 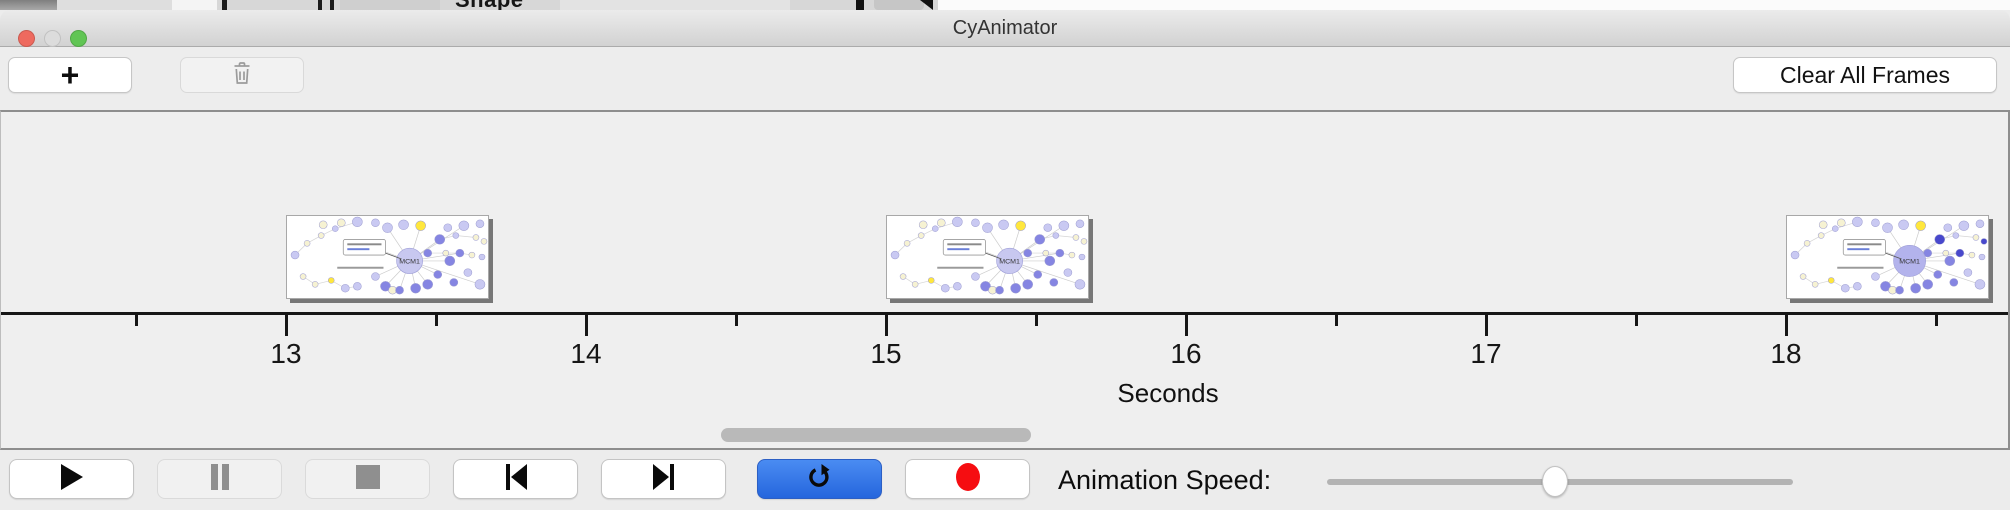 What do you see at coordinates (13, 354) in the screenshot?
I see `axis-tick-label: 12` at bounding box center [13, 354].